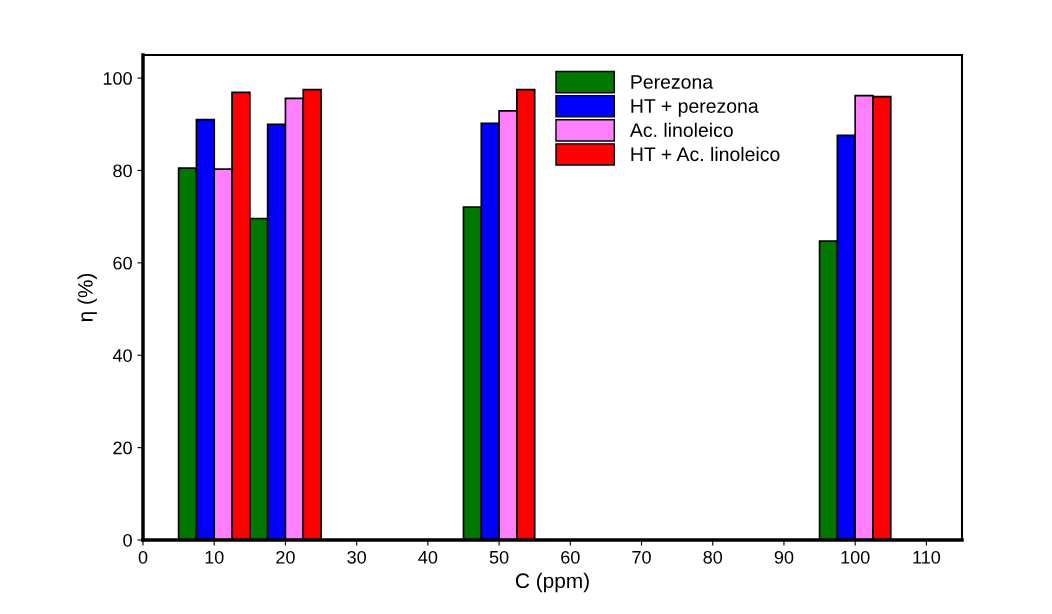 The height and width of the screenshot is (614, 1052). I want to click on y-tick-label: 60, so click(122, 263).